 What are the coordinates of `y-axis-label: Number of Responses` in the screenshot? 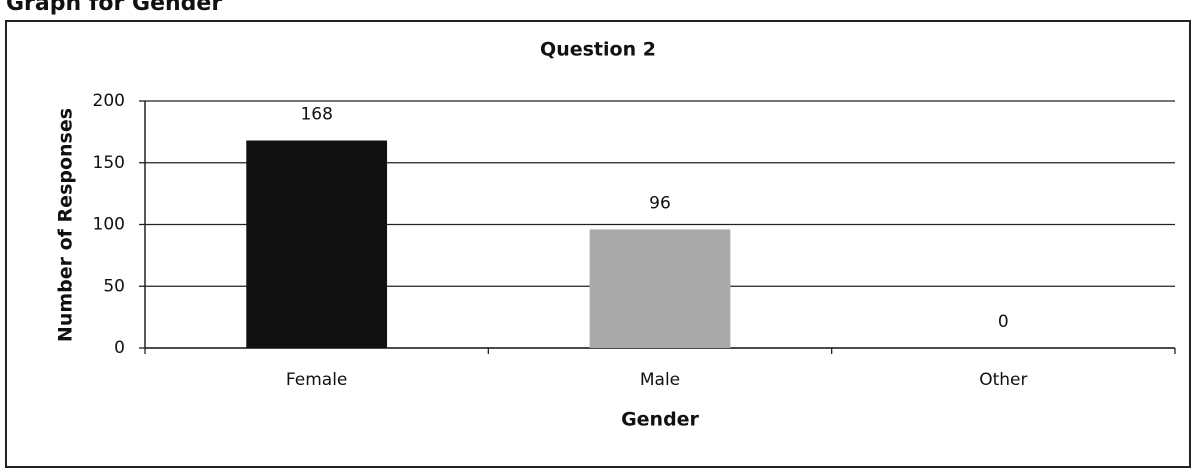 It's located at (66, 225).